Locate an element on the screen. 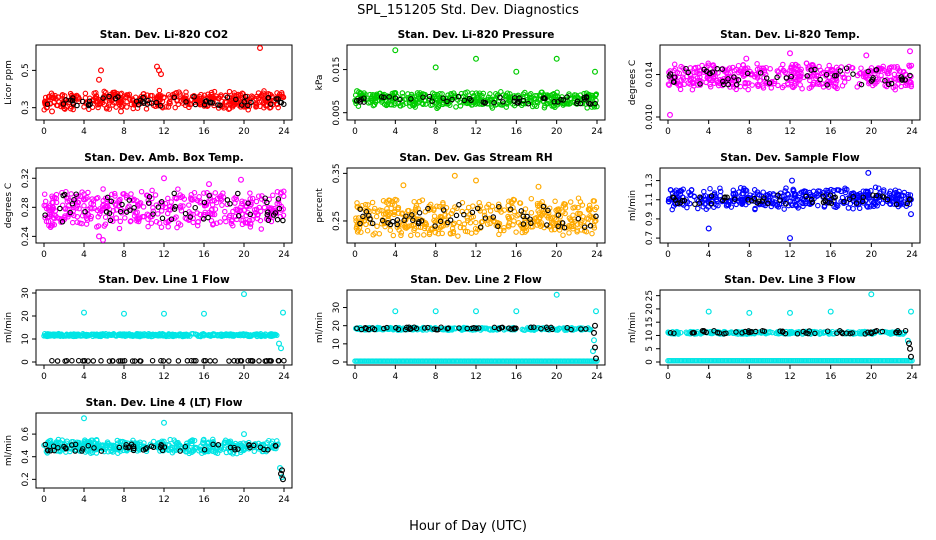 The height and width of the screenshot is (540, 936). y-axis-label: percent is located at coordinates (320, 205).